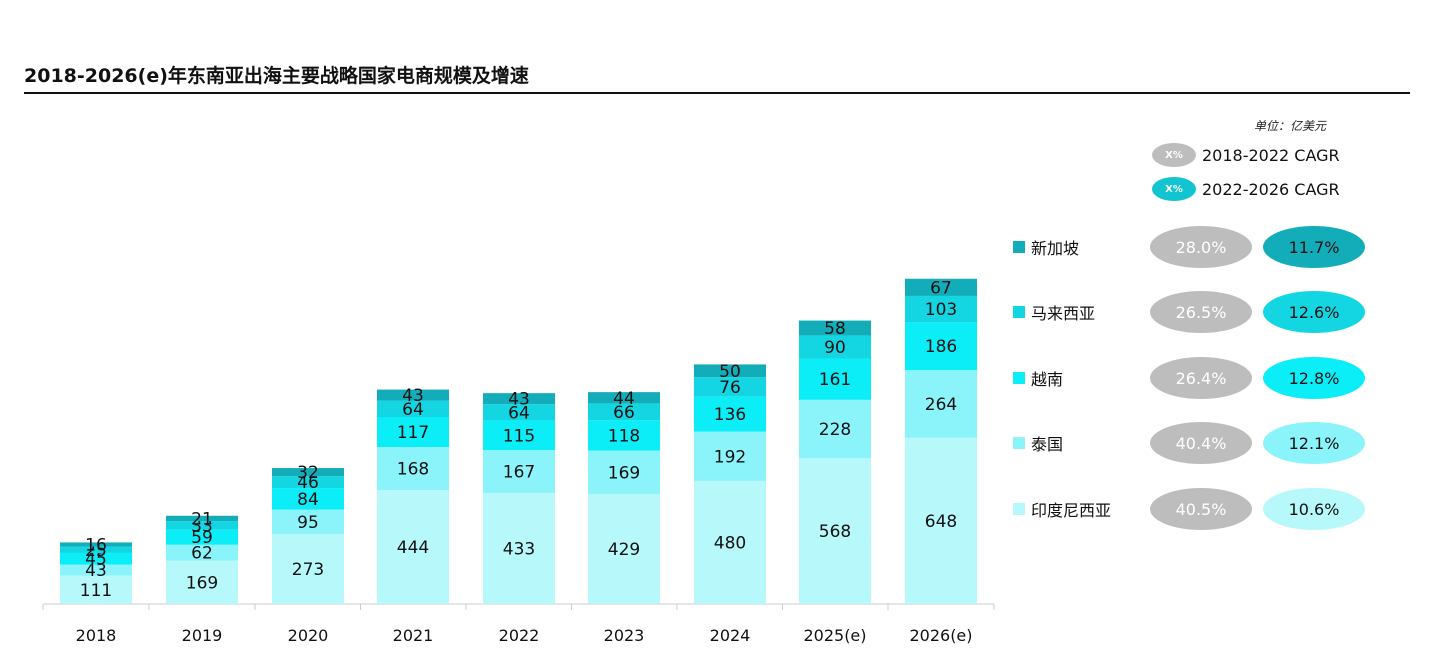  What do you see at coordinates (1201, 443) in the screenshot?
I see `cagr-2018-2022-value: 40.4%` at bounding box center [1201, 443].